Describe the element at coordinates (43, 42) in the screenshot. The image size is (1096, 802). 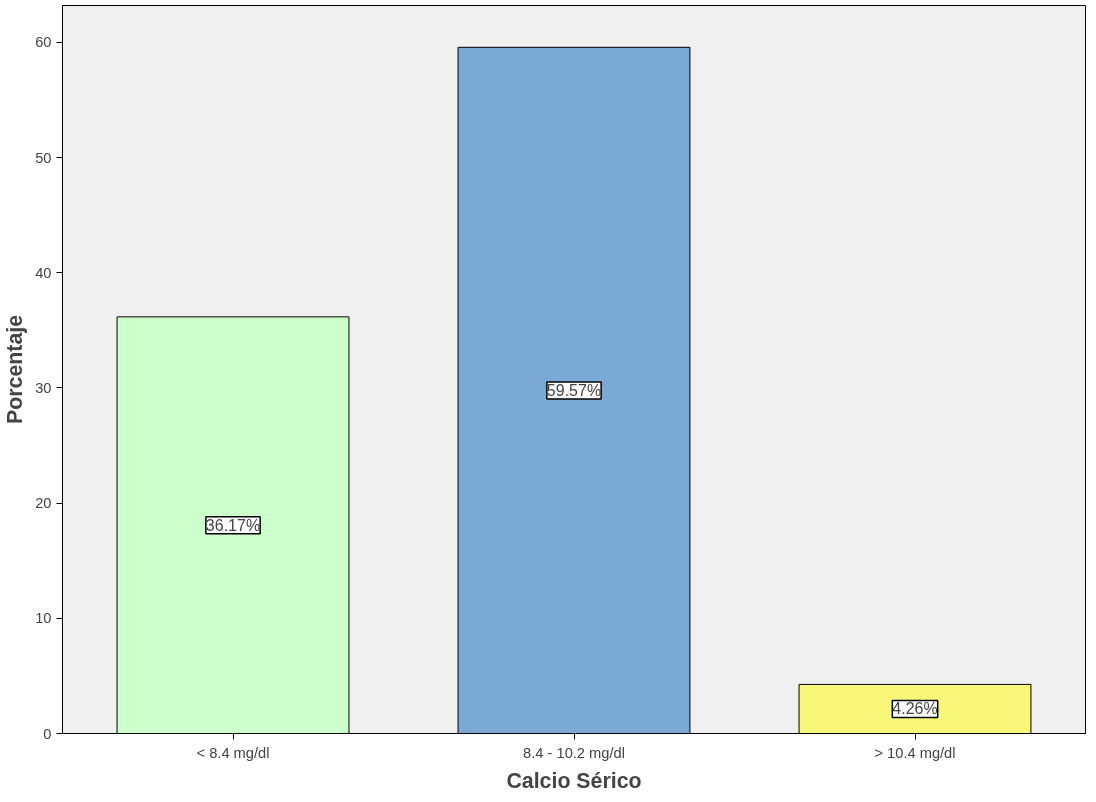
I see `y-tick-label: 60` at that location.